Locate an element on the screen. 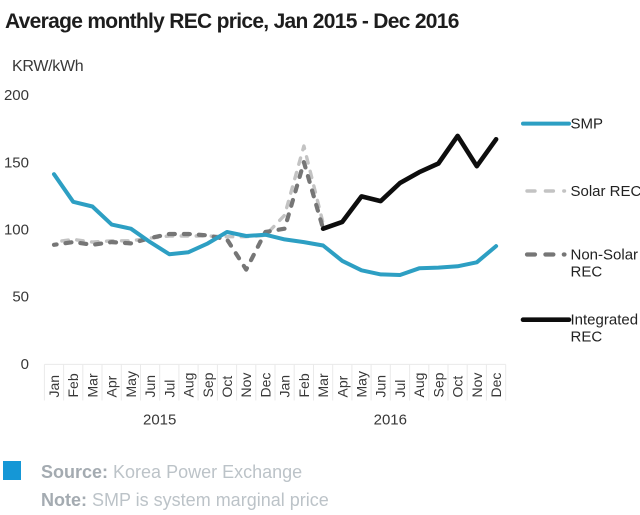  svg-text: SMP is located at coordinates (587, 124).